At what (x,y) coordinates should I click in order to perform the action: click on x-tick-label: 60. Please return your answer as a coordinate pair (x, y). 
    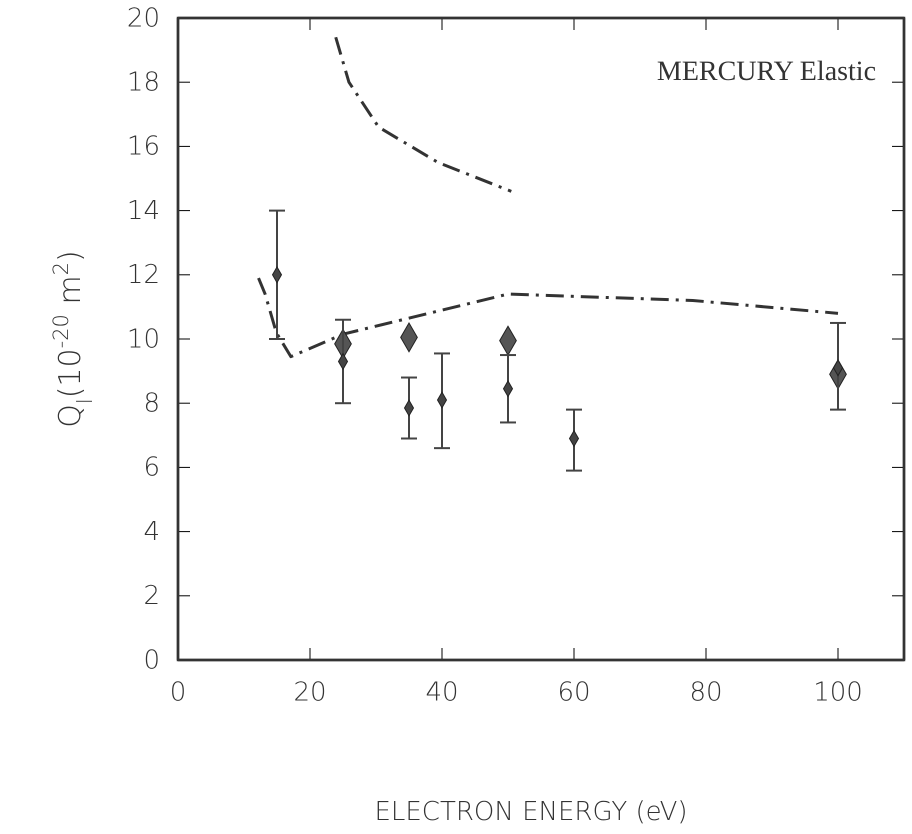
    Looking at the image, I should click on (574, 692).